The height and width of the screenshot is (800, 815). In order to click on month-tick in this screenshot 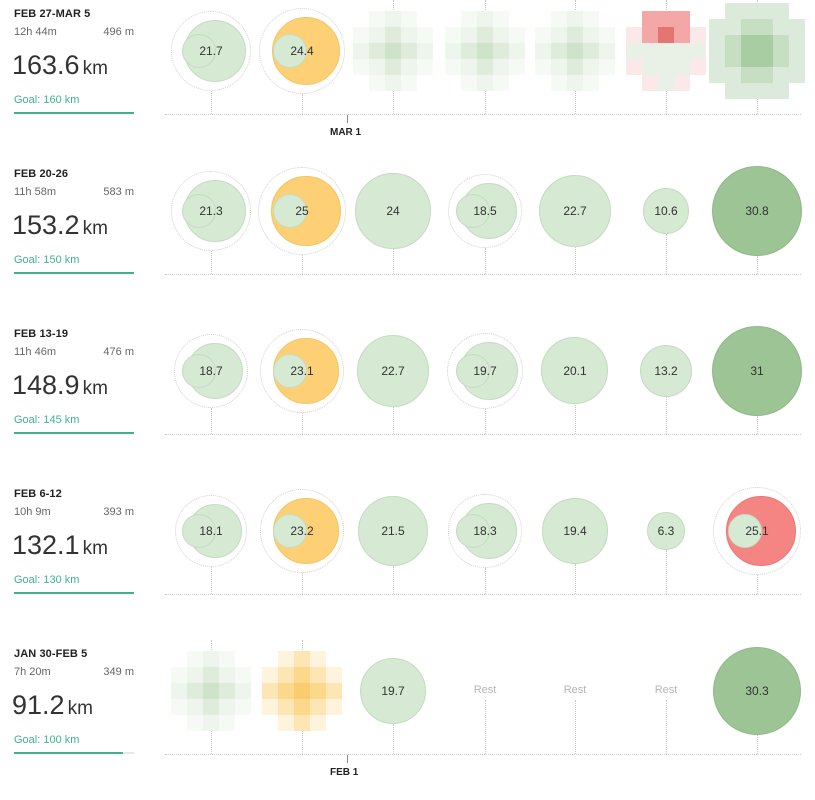, I will do `click(347, 759)`.